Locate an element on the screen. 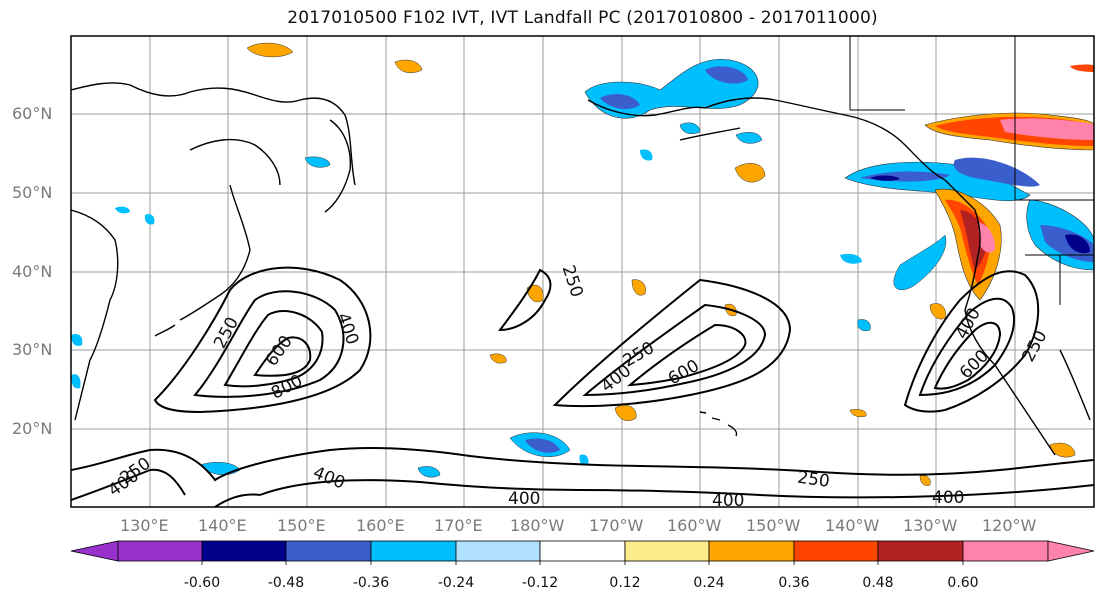 The image size is (1105, 601). colorbar-tick-label: 0.48 is located at coordinates (878, 583).